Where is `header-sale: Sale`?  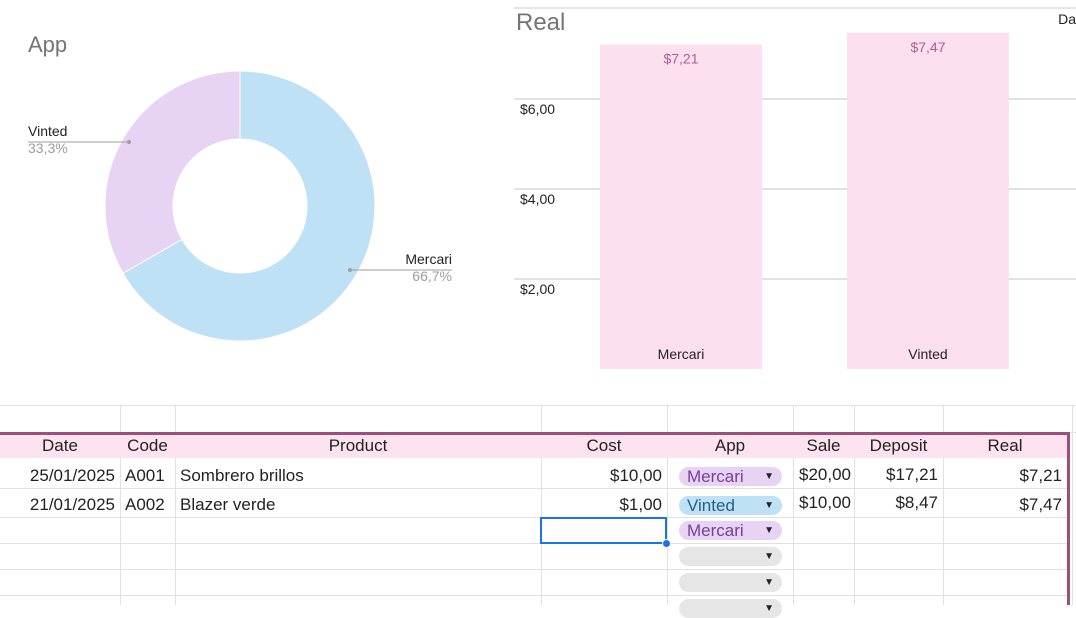
header-sale: Sale is located at coordinates (823, 445).